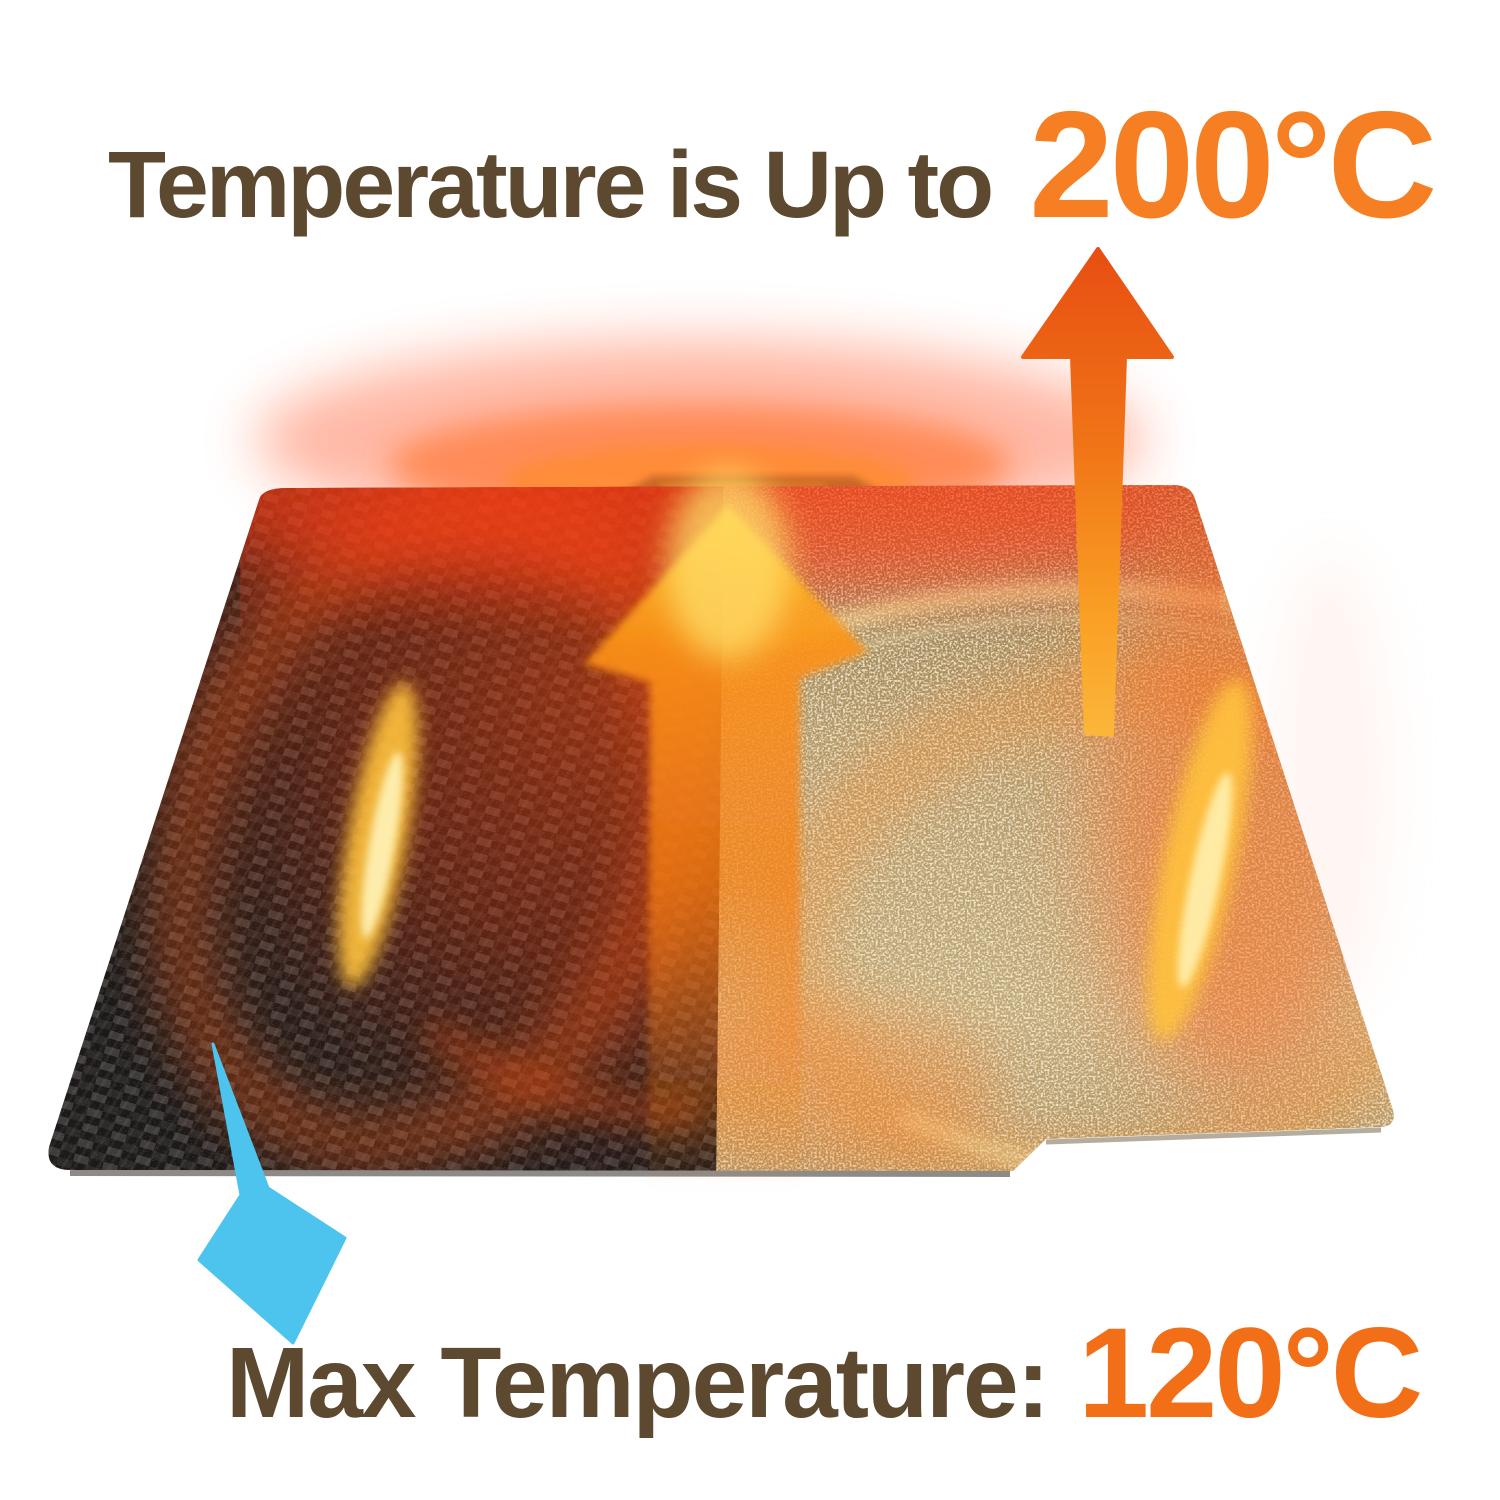 The image size is (1500, 1500). Describe the element at coordinates (725, 1152) in the screenshot. I see `plate-bottom-edge` at that location.